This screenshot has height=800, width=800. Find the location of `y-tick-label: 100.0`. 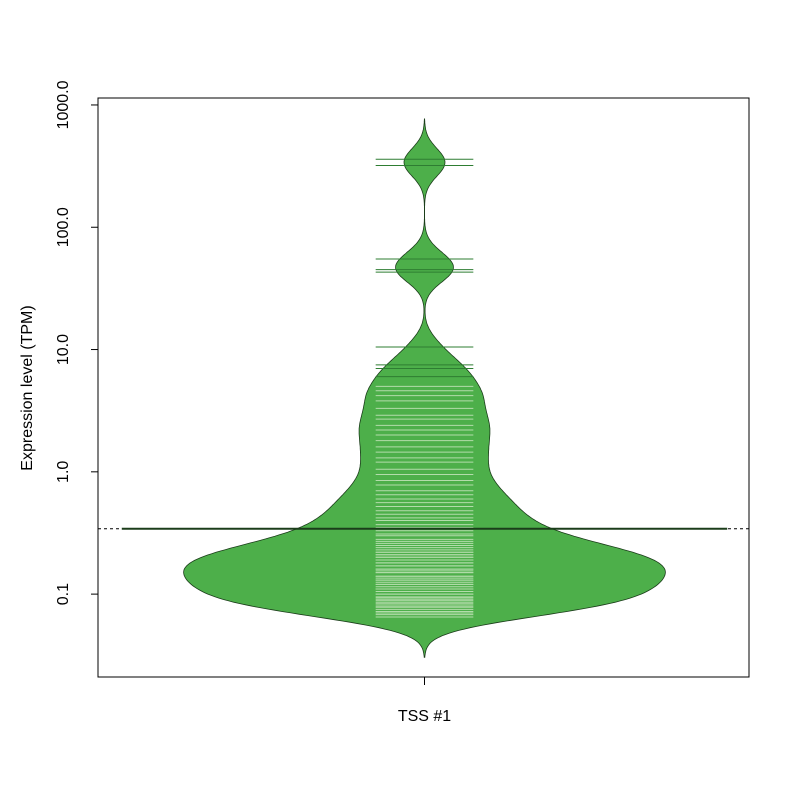

y-tick-label: 100.0 is located at coordinates (63, 227).